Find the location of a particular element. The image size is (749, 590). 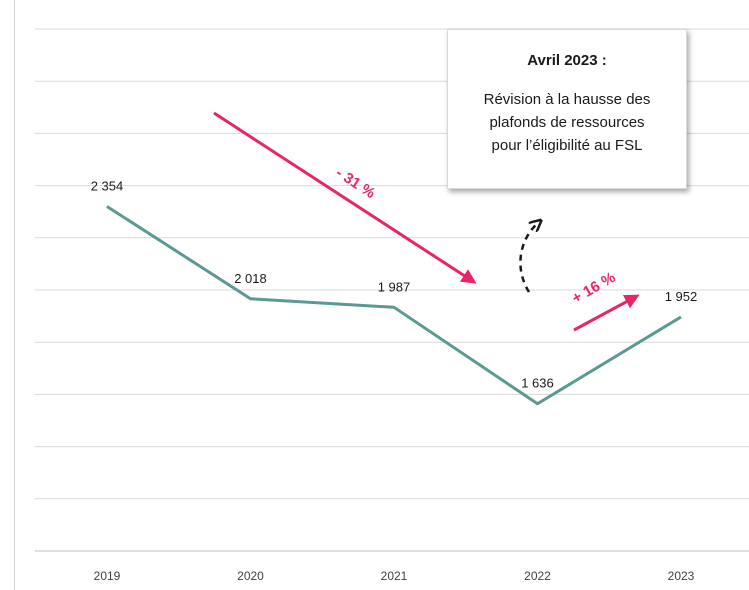

x-tick-label: 2020 is located at coordinates (250, 576).